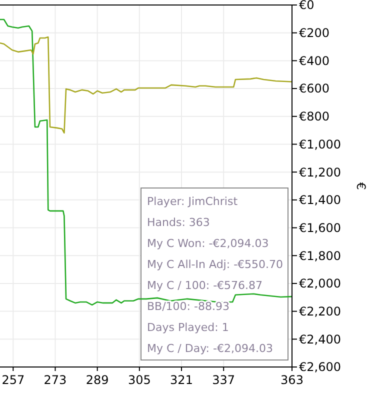  Describe the element at coordinates (210, 348) in the screenshot. I see `annotation: My C / Day: -€2,094.03` at that location.